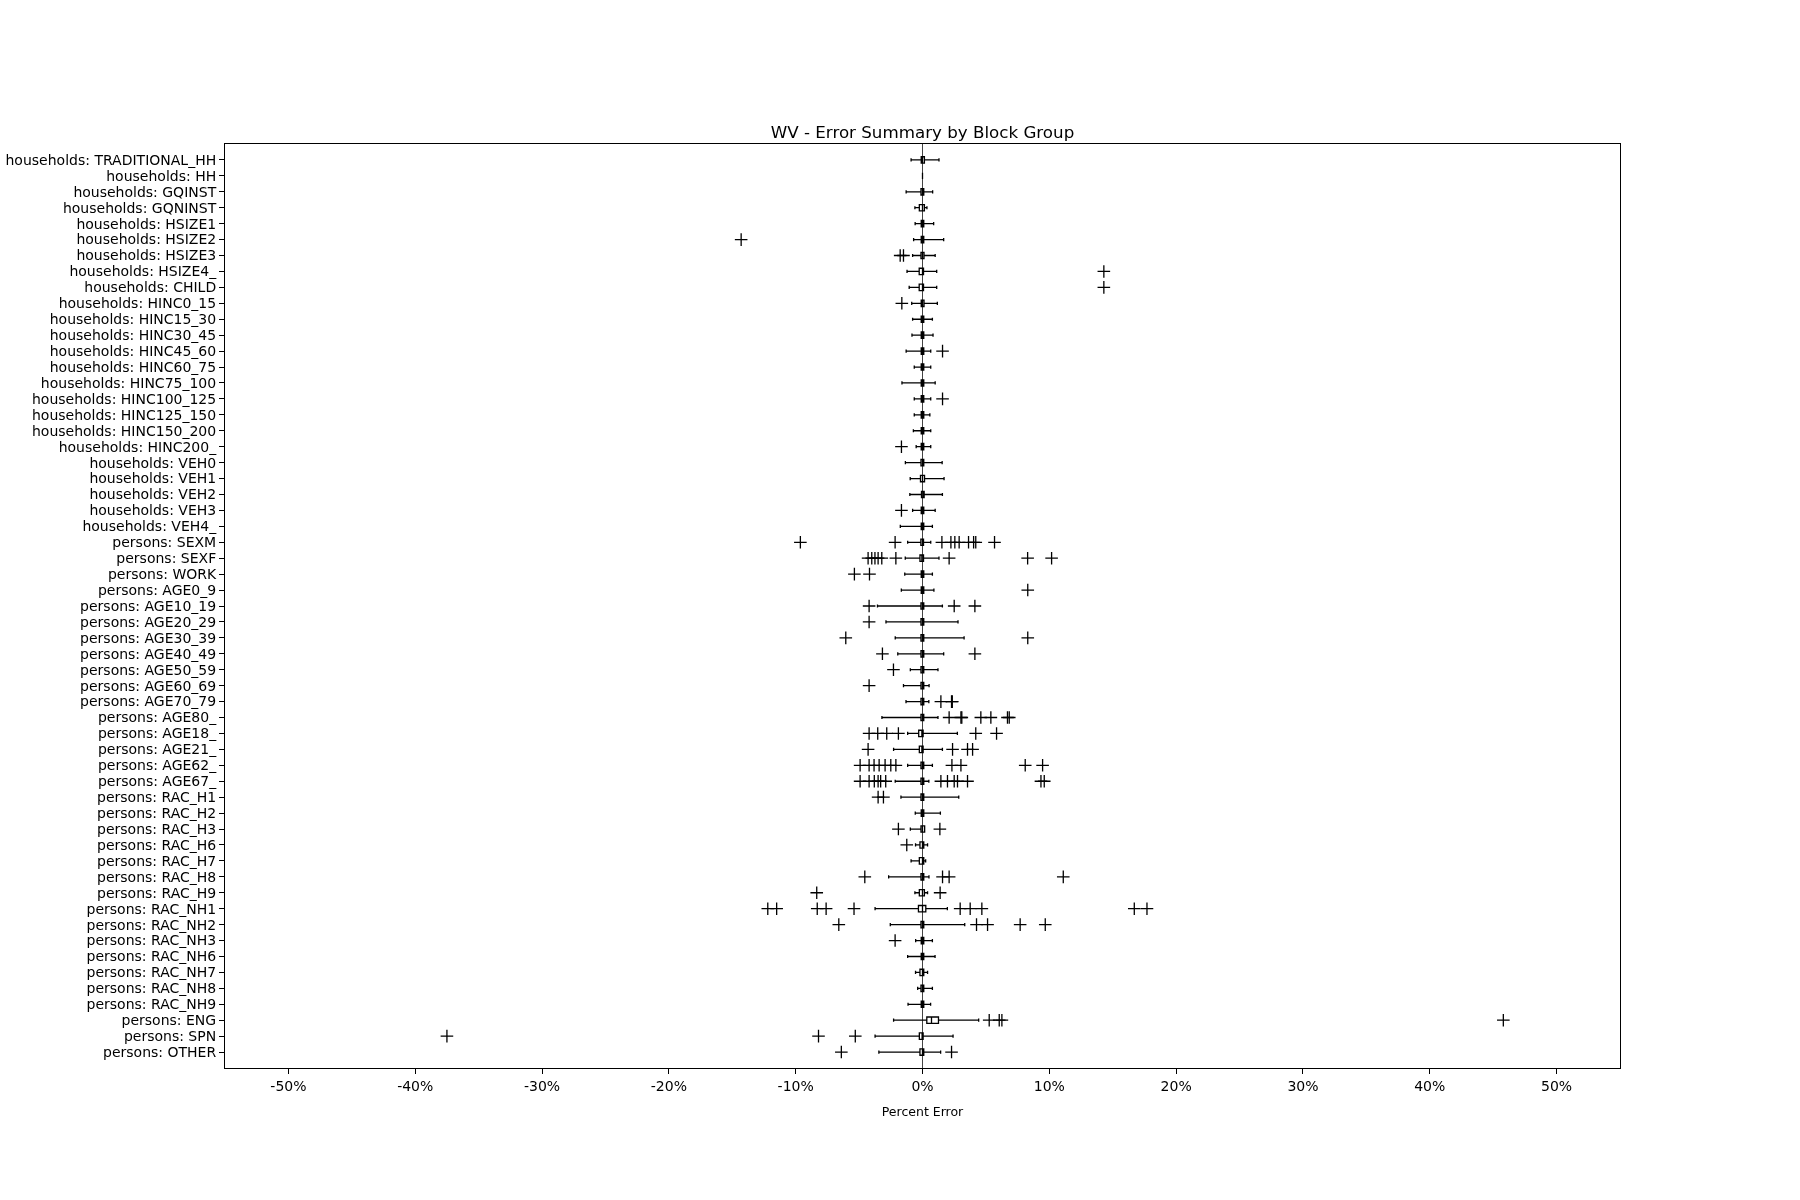  Describe the element at coordinates (157, 844) in the screenshot. I see `y-tick-label: persons: RAC_H6` at that location.